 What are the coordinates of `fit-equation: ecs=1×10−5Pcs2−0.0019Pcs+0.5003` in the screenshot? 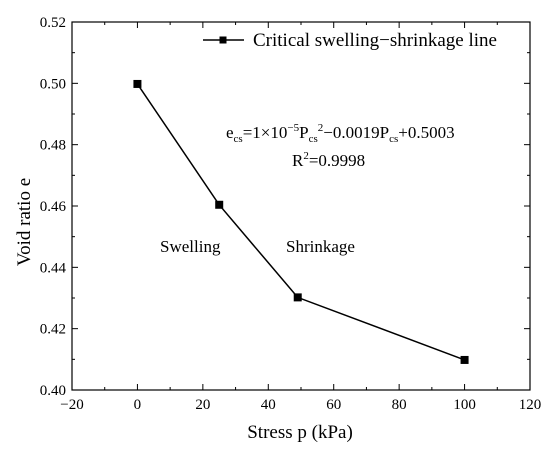 It's located at (340, 133).